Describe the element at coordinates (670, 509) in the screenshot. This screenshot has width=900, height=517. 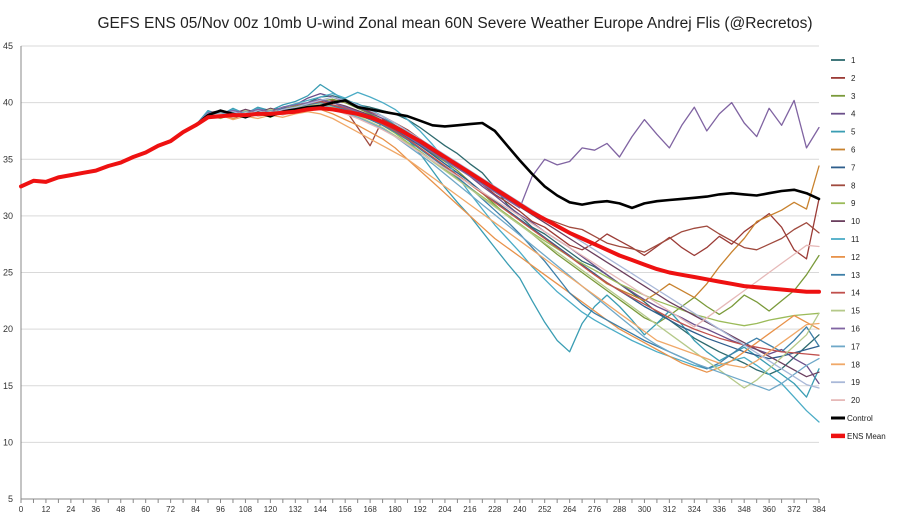
I see `x-tick-label: 312` at that location.